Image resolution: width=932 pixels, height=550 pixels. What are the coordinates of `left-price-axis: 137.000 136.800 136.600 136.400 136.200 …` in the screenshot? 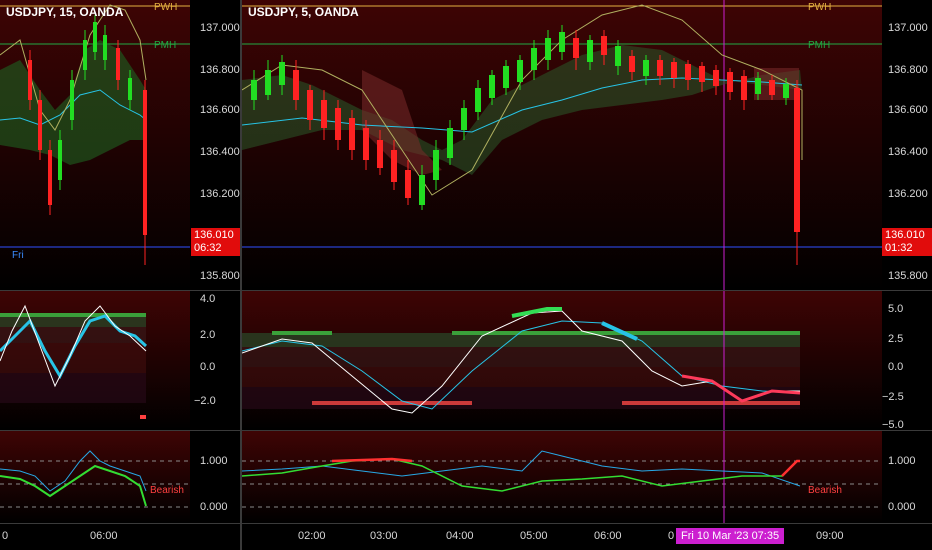 It's located at (215, 145).